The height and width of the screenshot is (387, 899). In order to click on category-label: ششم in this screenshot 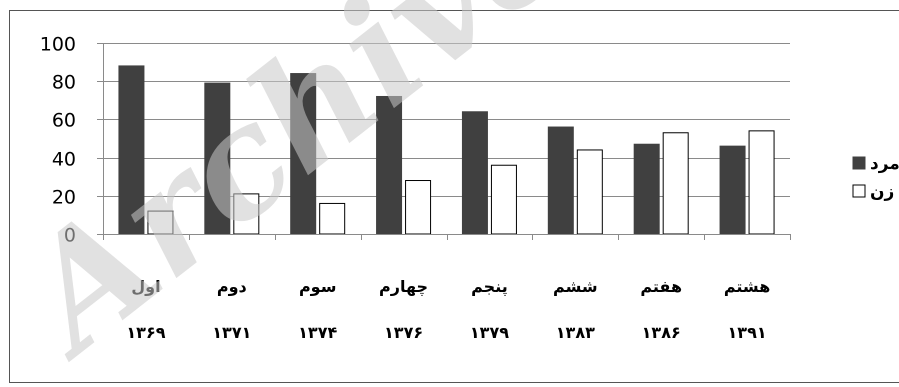, I will do `click(575, 286)`.